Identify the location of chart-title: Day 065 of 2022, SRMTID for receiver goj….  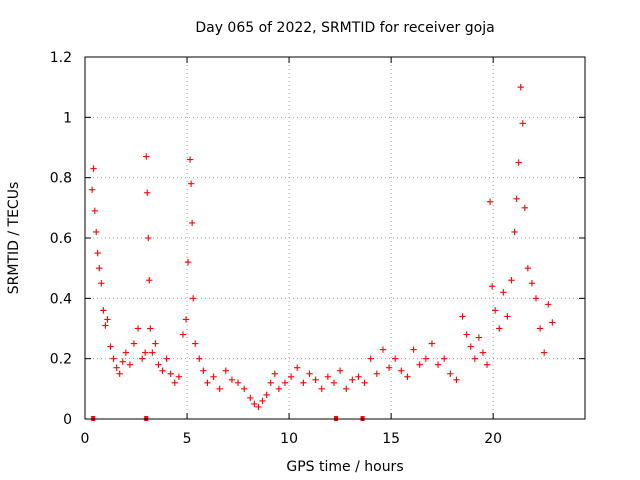
(344, 28).